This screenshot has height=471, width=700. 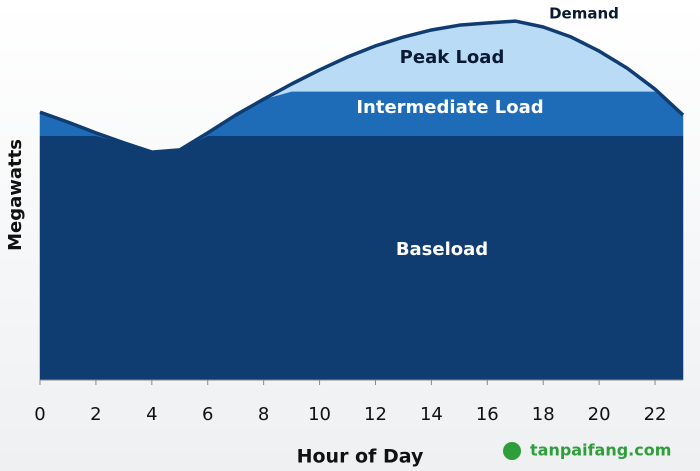 I want to click on y-axis-label: Megawatts, so click(x=15, y=195).